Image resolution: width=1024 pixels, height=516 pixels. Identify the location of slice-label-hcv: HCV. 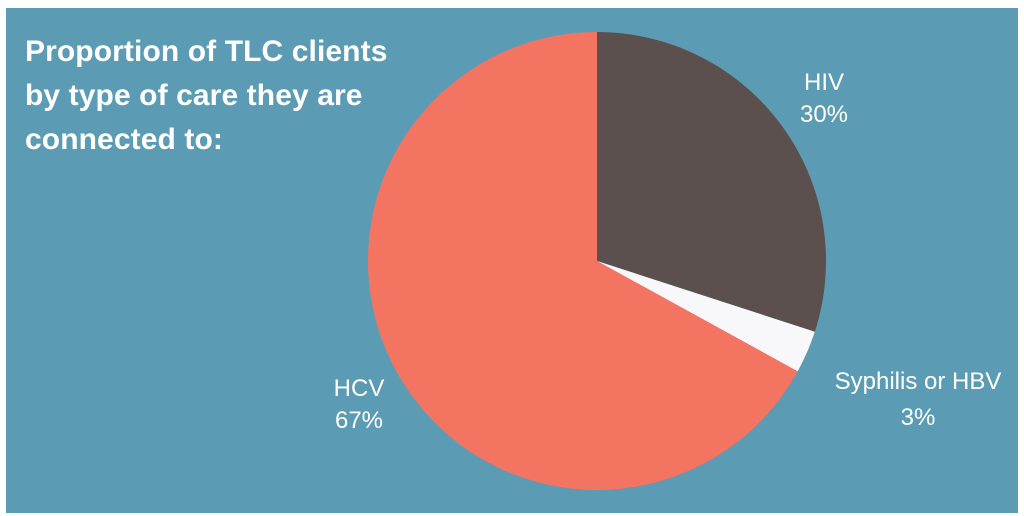
(359, 388).